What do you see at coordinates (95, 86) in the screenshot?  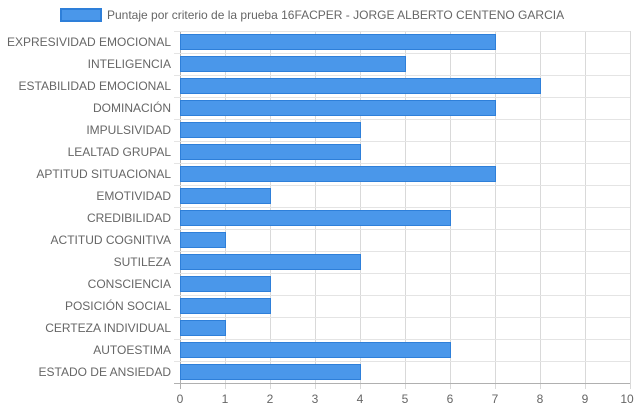 I see `y-tick-label: ESTABILIDAD EMOCIONAL` at bounding box center [95, 86].